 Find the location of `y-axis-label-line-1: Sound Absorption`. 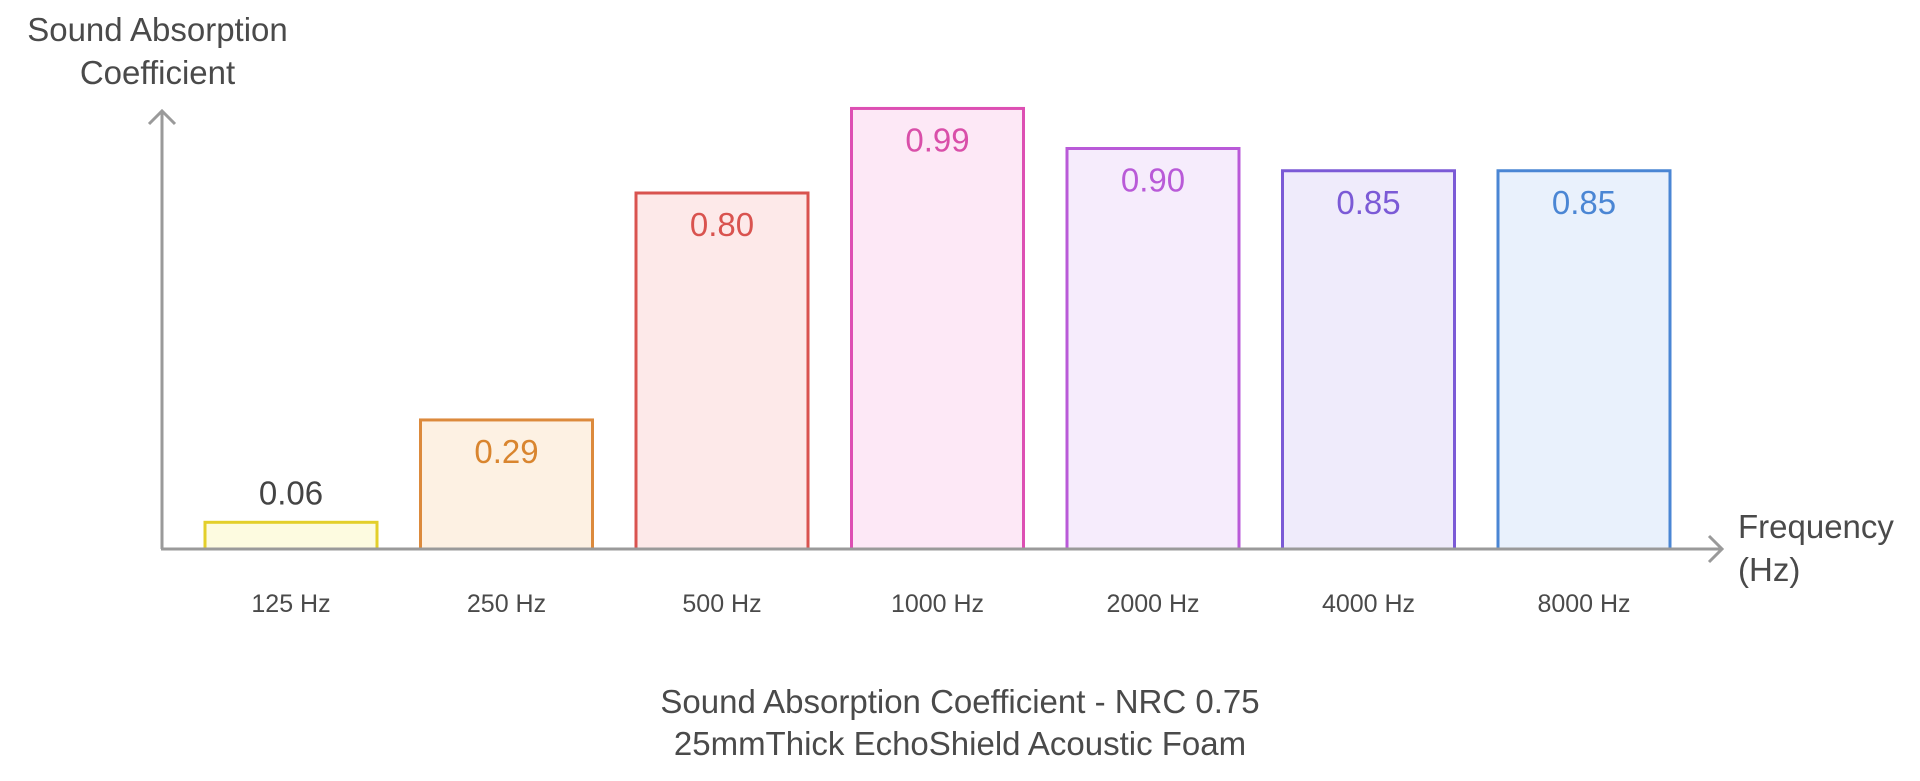

y-axis-label-line-1: Sound Absorption is located at coordinates (157, 29).